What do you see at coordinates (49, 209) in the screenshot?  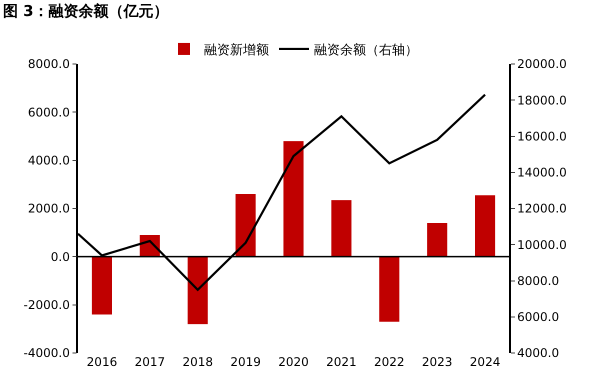 I see `y-tick-label: 2000.0` at bounding box center [49, 209].